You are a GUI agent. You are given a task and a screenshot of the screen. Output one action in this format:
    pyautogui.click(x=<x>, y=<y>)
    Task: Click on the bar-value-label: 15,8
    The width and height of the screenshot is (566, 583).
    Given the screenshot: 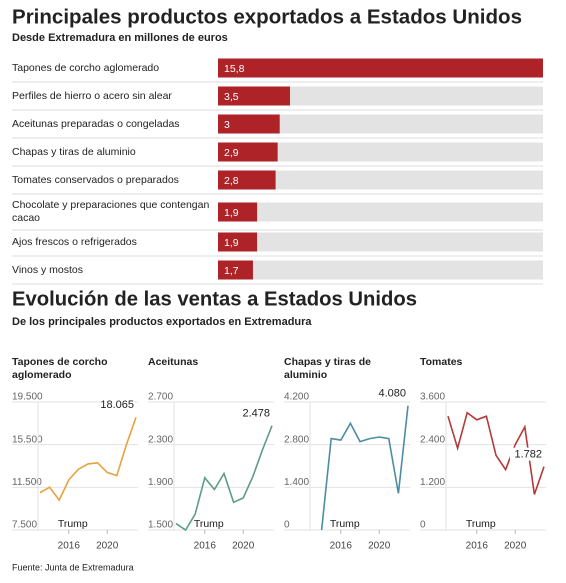 What is the action you would take?
    pyautogui.click(x=234, y=69)
    